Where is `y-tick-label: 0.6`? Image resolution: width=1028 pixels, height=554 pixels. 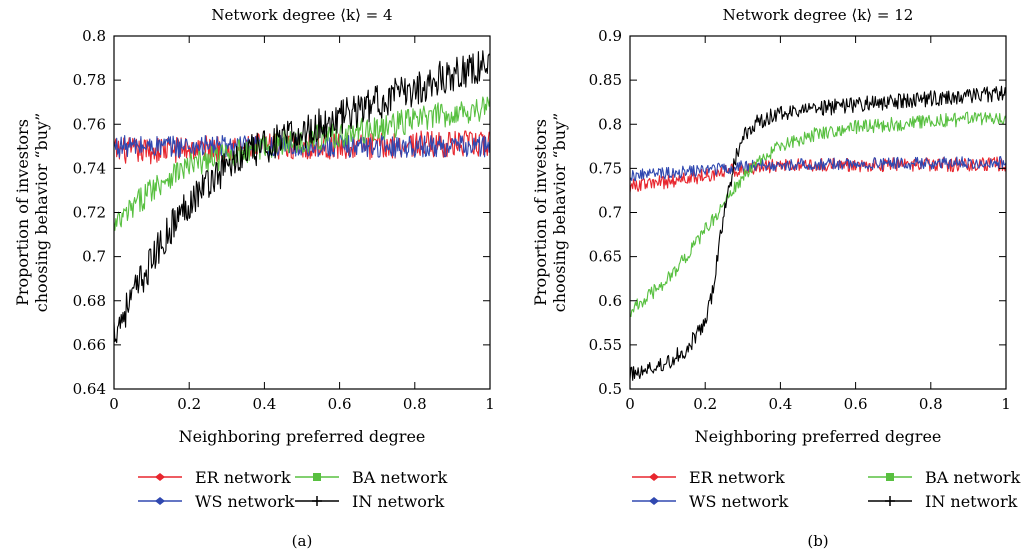
y-tick-label: 0.6 is located at coordinates (610, 301).